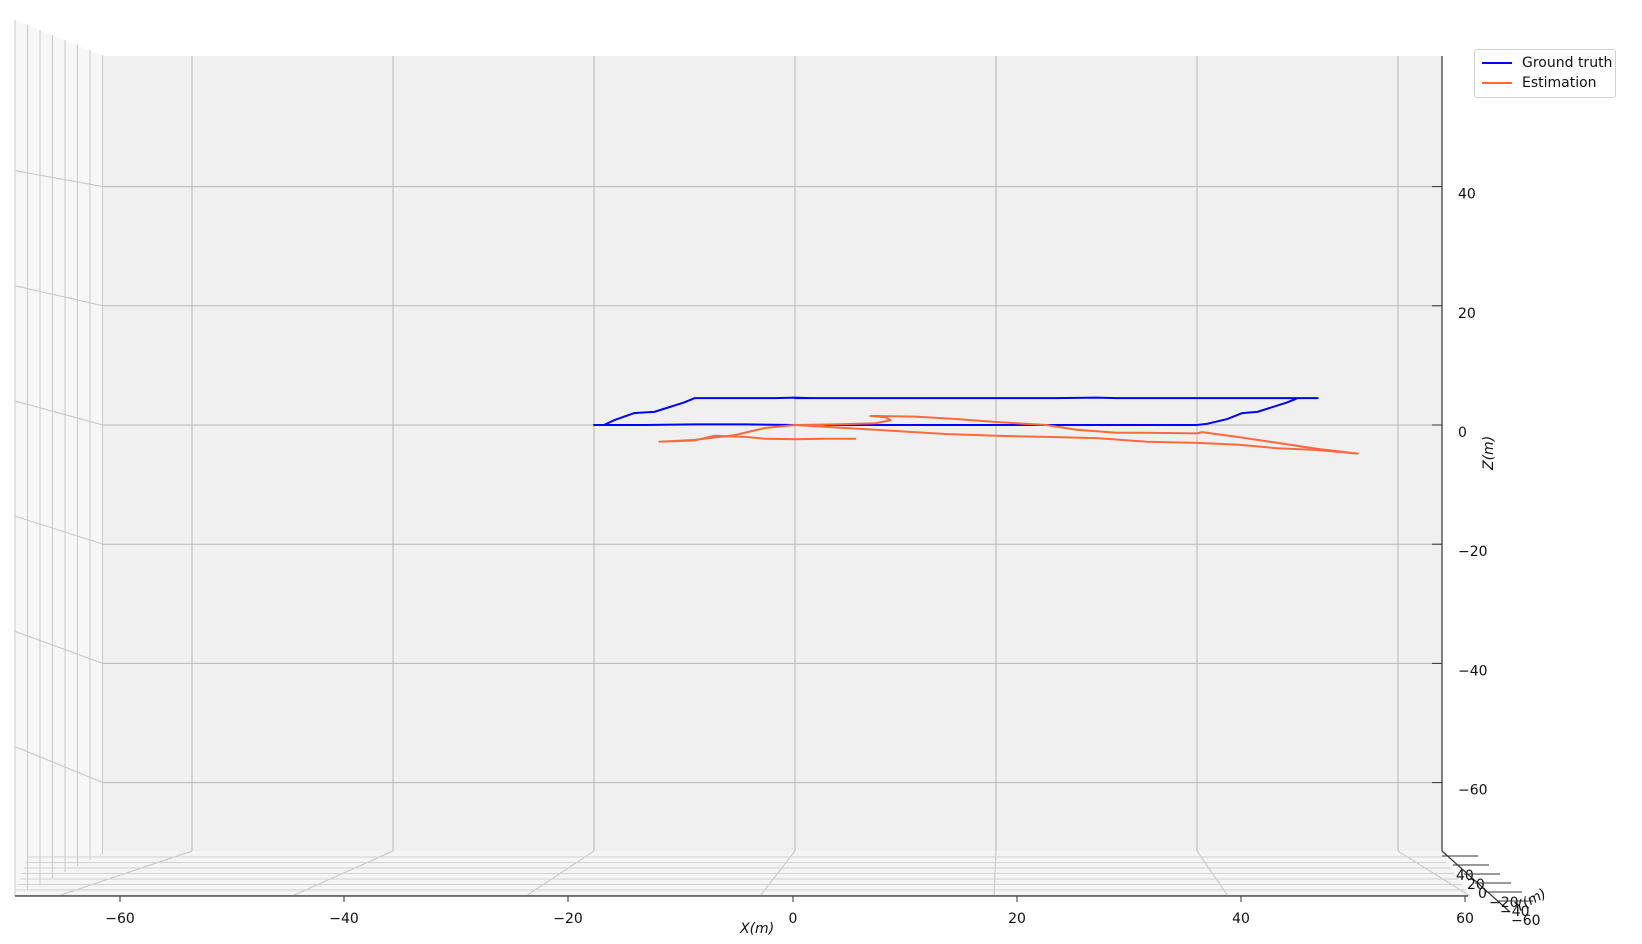 The height and width of the screenshot is (944, 1642). Describe the element at coordinates (1465, 919) in the screenshot. I see `x-tick-label: 60` at that location.